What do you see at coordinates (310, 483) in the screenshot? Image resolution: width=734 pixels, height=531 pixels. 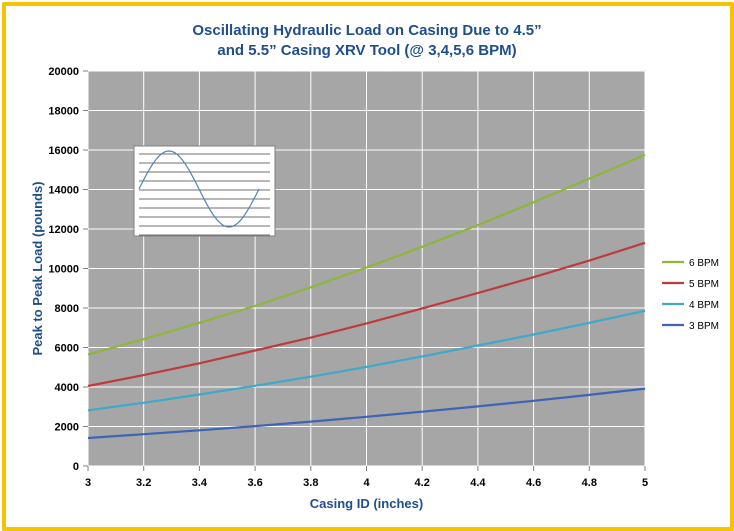 I see `x-tick-label: 3.8` at bounding box center [310, 483].